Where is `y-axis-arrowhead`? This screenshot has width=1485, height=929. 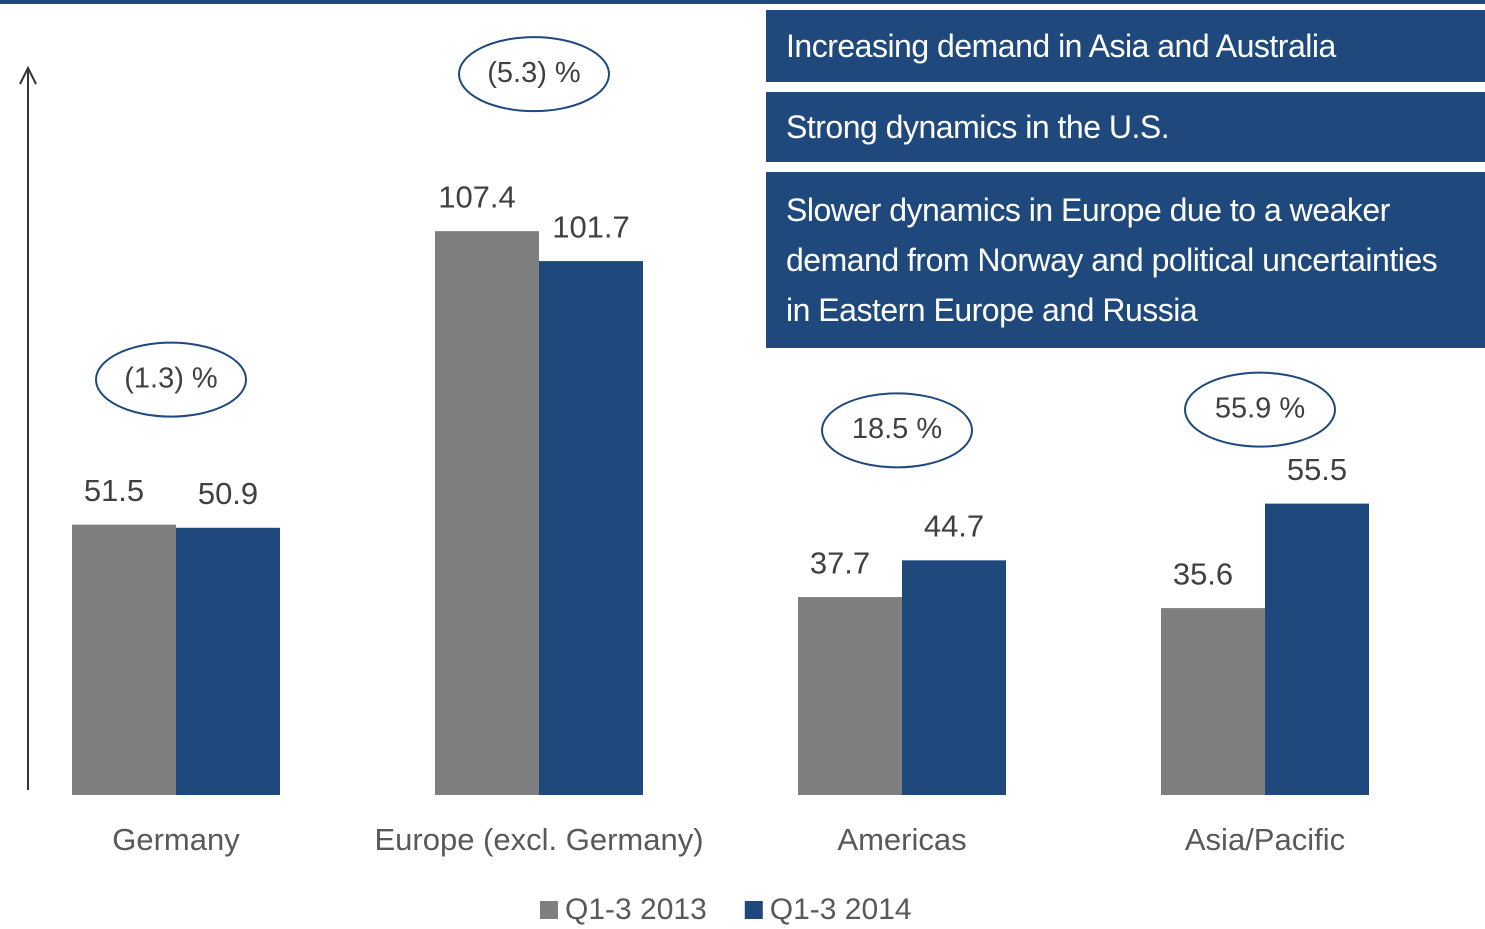 y-axis-arrowhead is located at coordinates (28, 75).